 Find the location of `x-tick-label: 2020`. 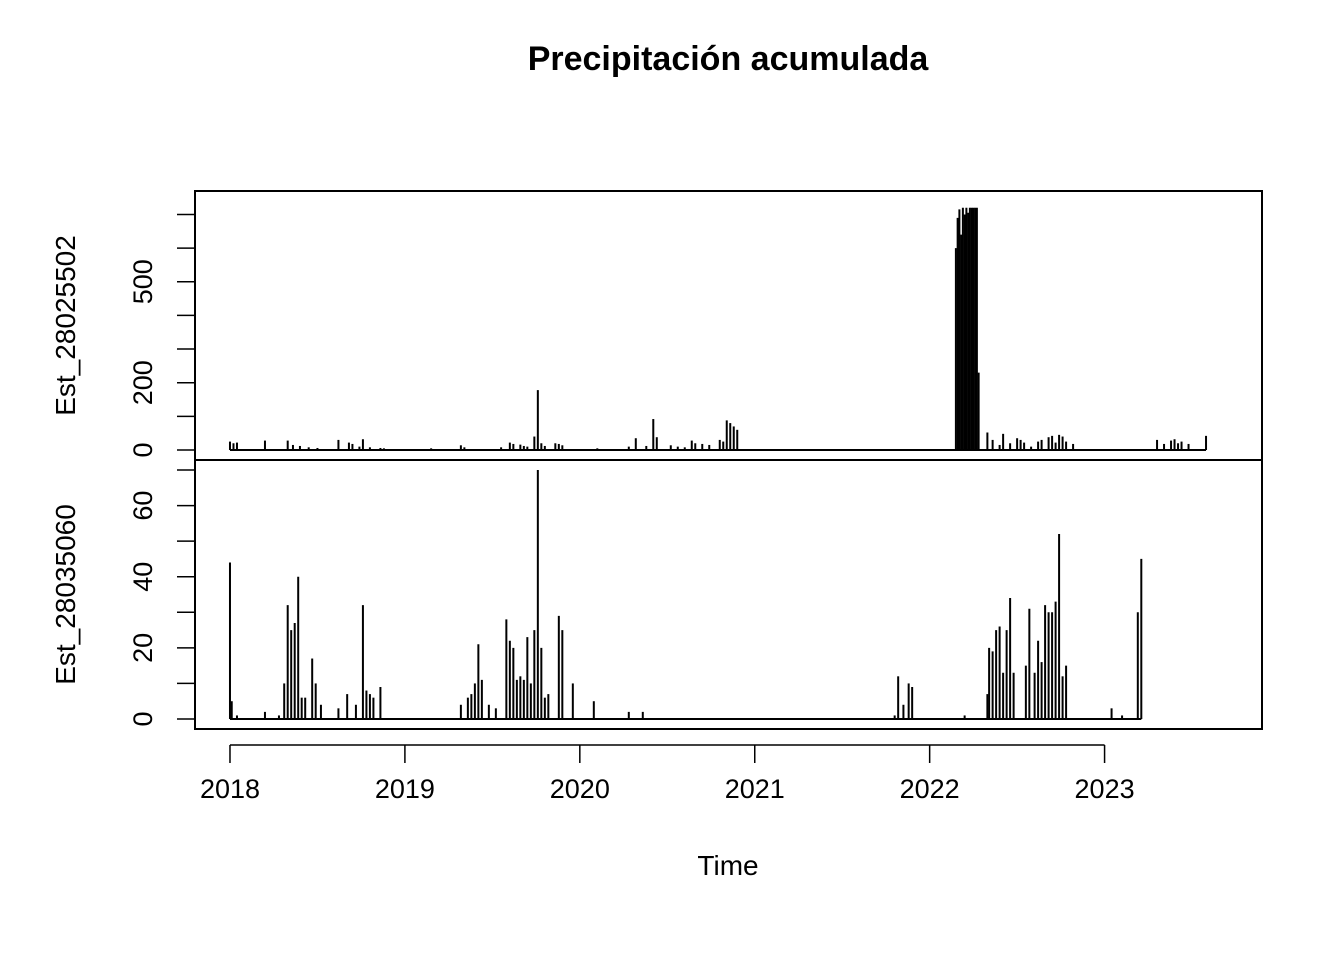

x-tick-label: 2020 is located at coordinates (580, 789).